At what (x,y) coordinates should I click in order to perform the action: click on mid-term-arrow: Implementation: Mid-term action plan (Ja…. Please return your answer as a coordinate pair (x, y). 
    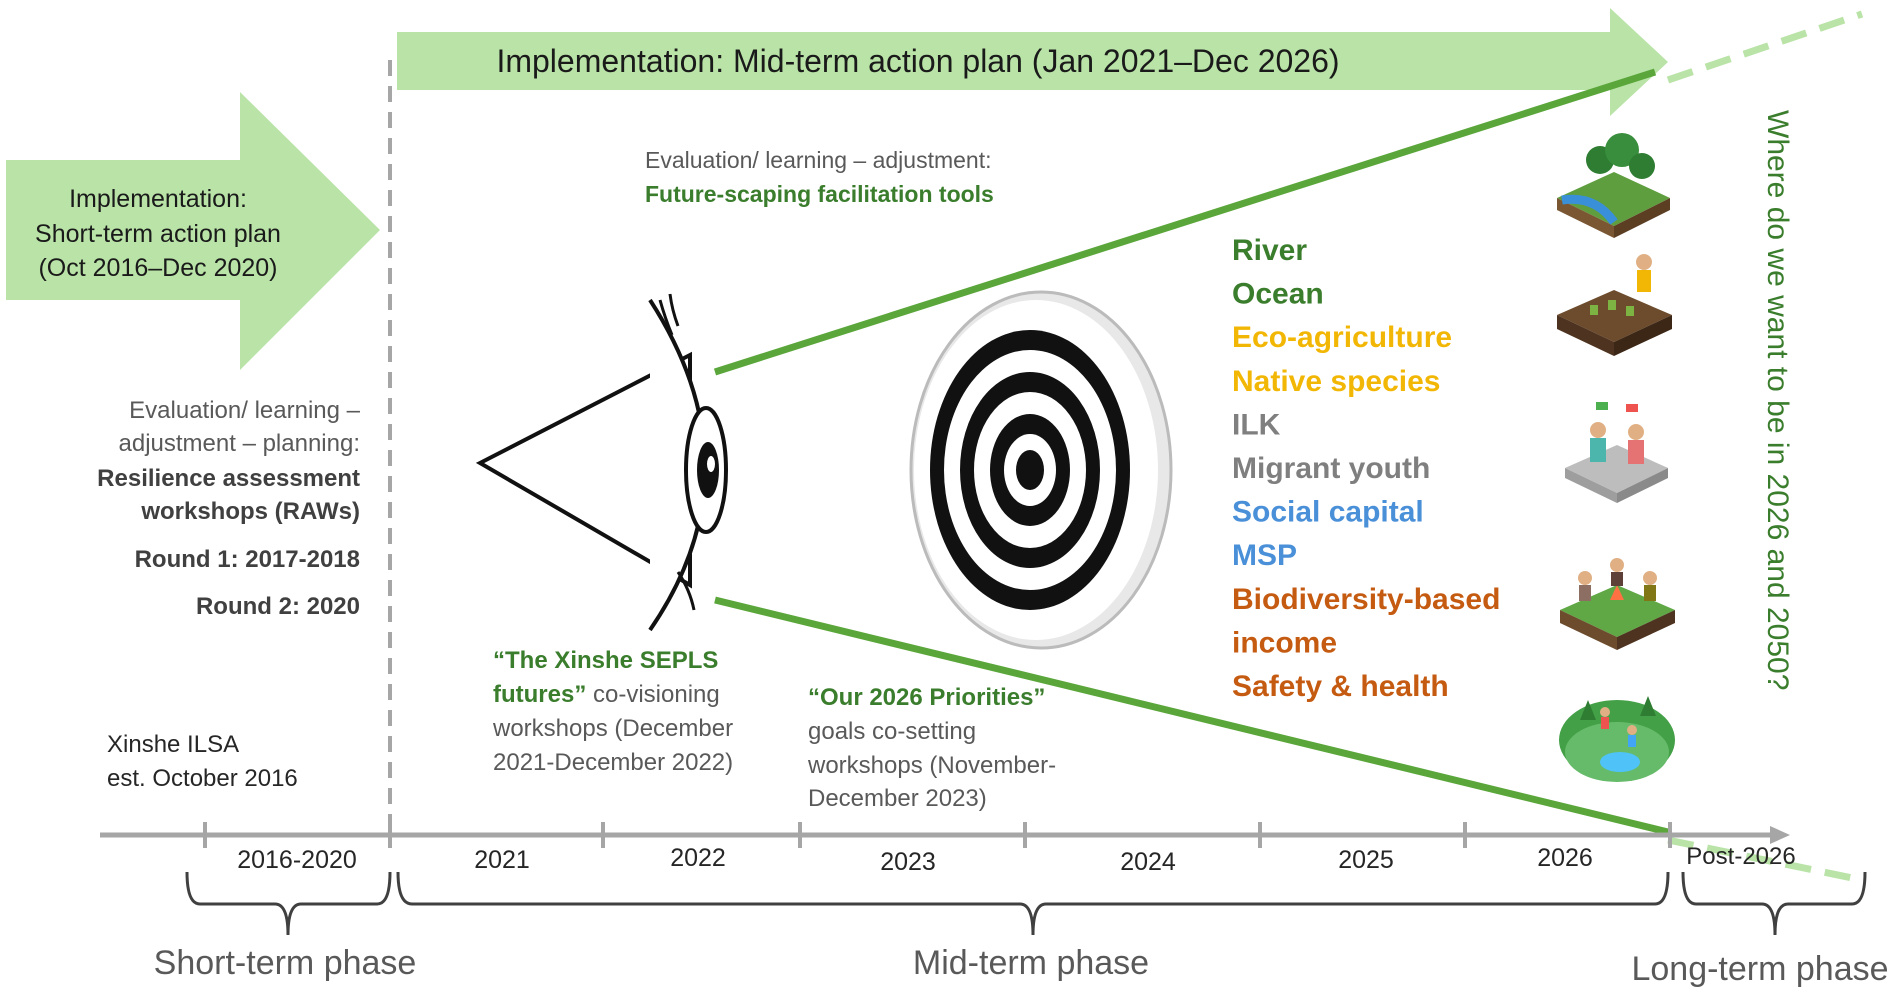
    Looking at the image, I should click on (1032, 62).